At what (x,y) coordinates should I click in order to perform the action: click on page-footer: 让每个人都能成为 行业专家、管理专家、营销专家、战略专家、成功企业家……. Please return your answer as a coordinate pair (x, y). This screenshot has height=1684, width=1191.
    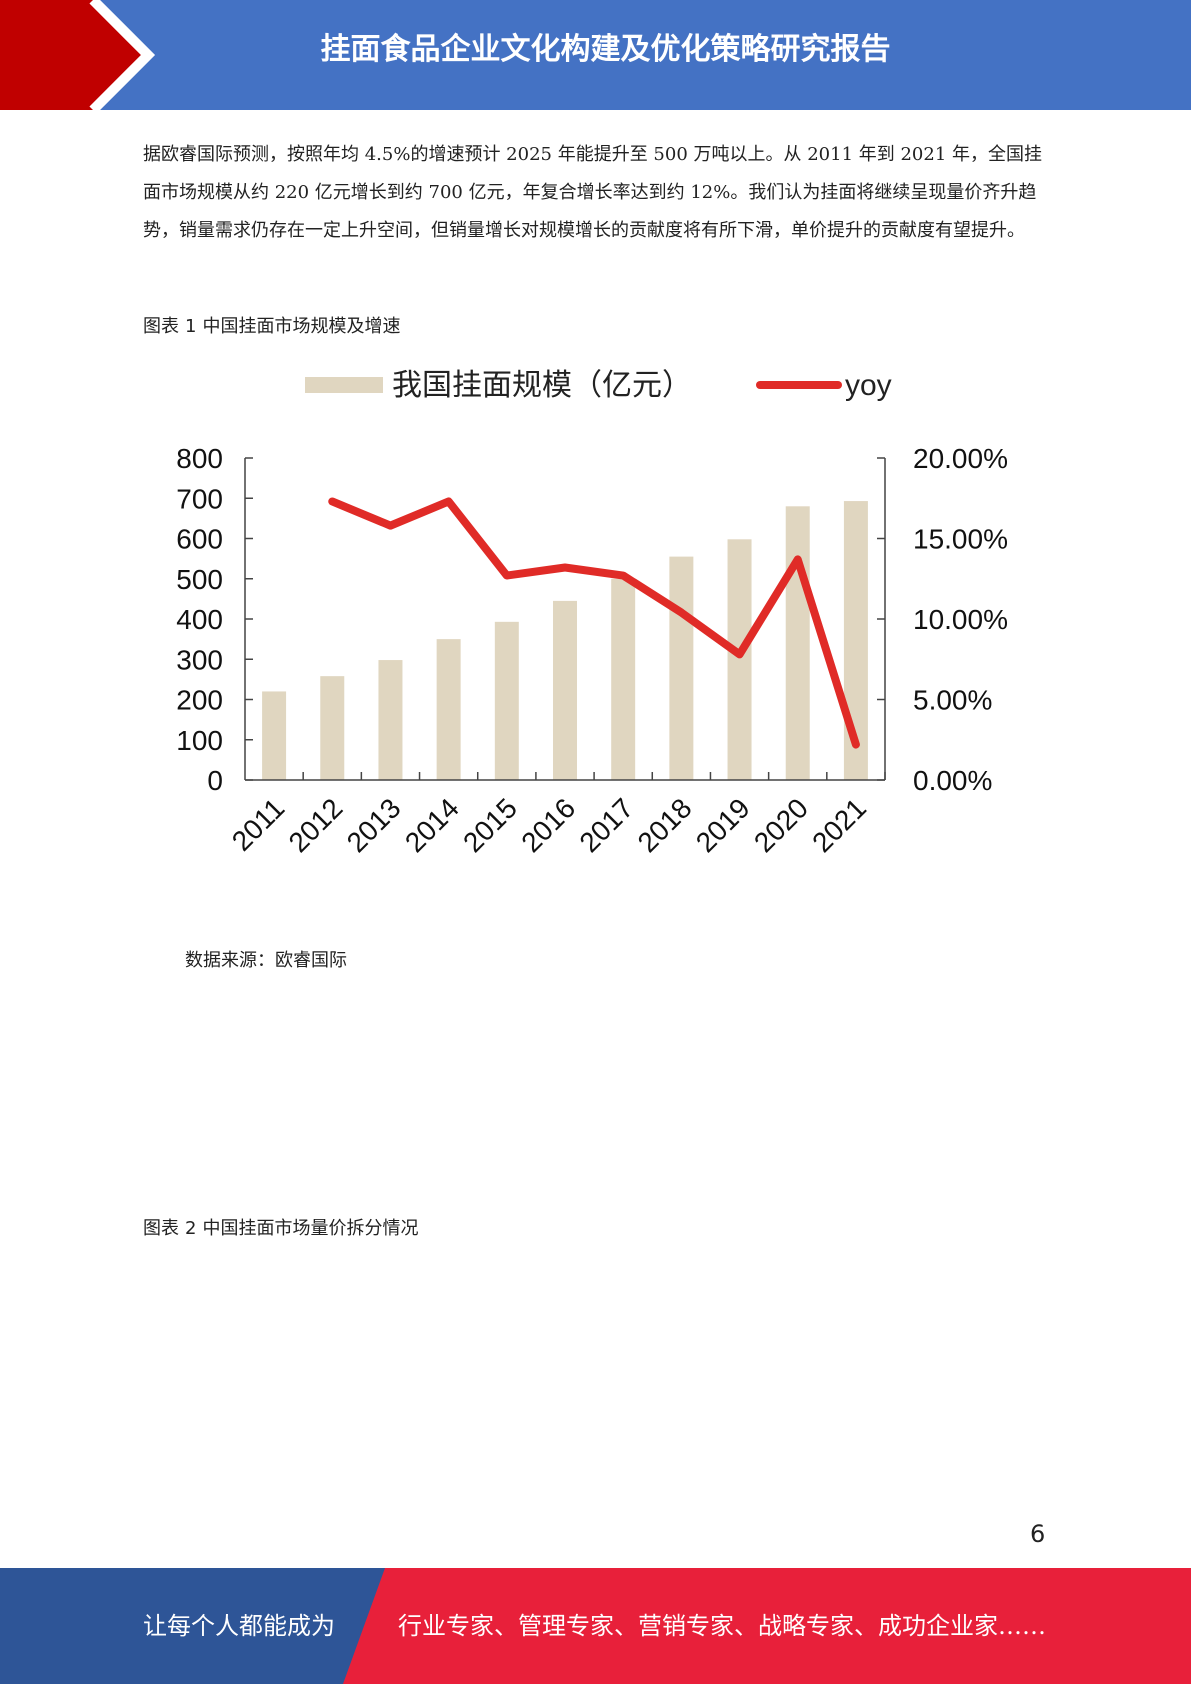
    Looking at the image, I should click on (595, 1626).